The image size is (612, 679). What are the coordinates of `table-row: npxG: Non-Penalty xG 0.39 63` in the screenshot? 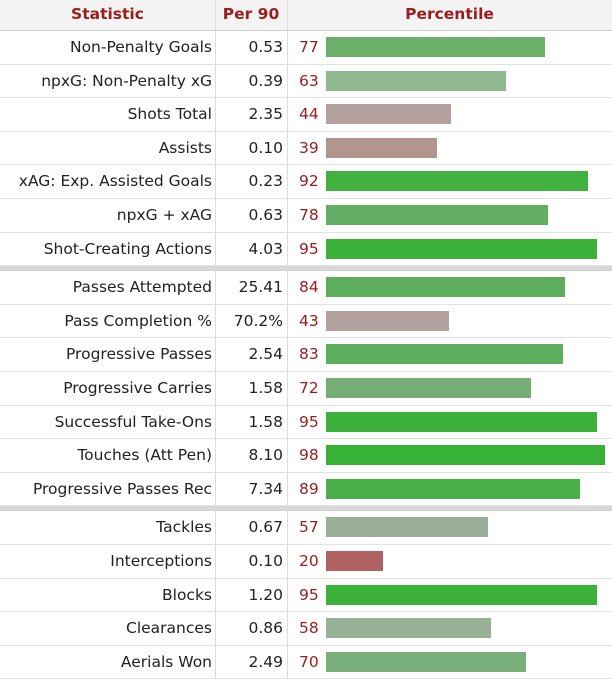 It's located at (306, 82).